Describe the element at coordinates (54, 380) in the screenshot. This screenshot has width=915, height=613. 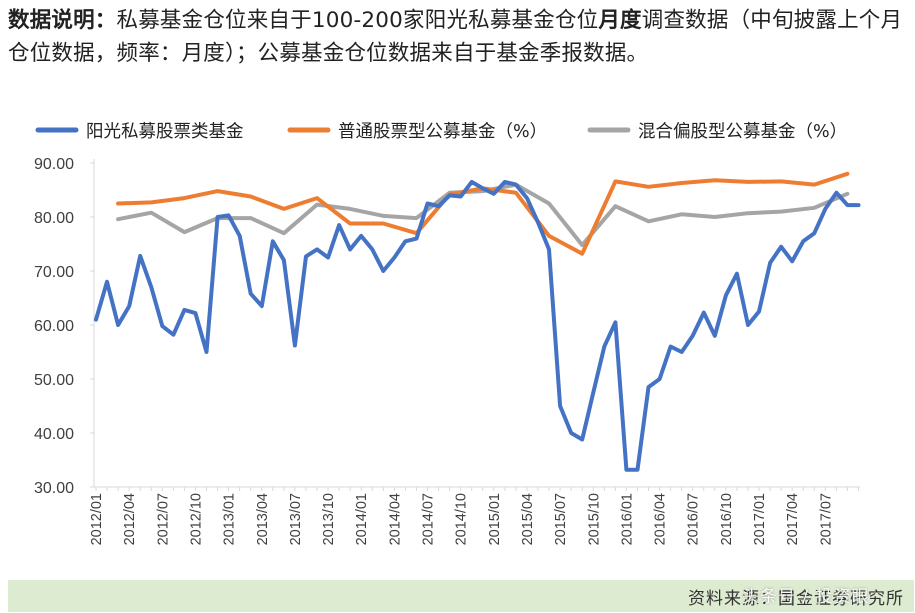
I see `y-tick-label: 50.00` at that location.